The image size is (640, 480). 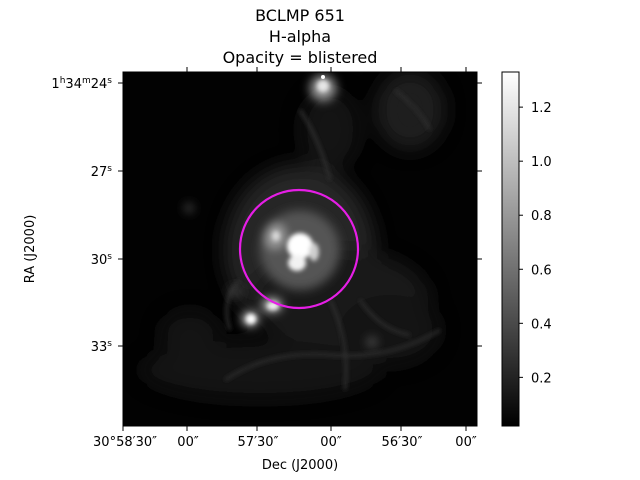 I want to click on aperture-circle, so click(x=299, y=249).